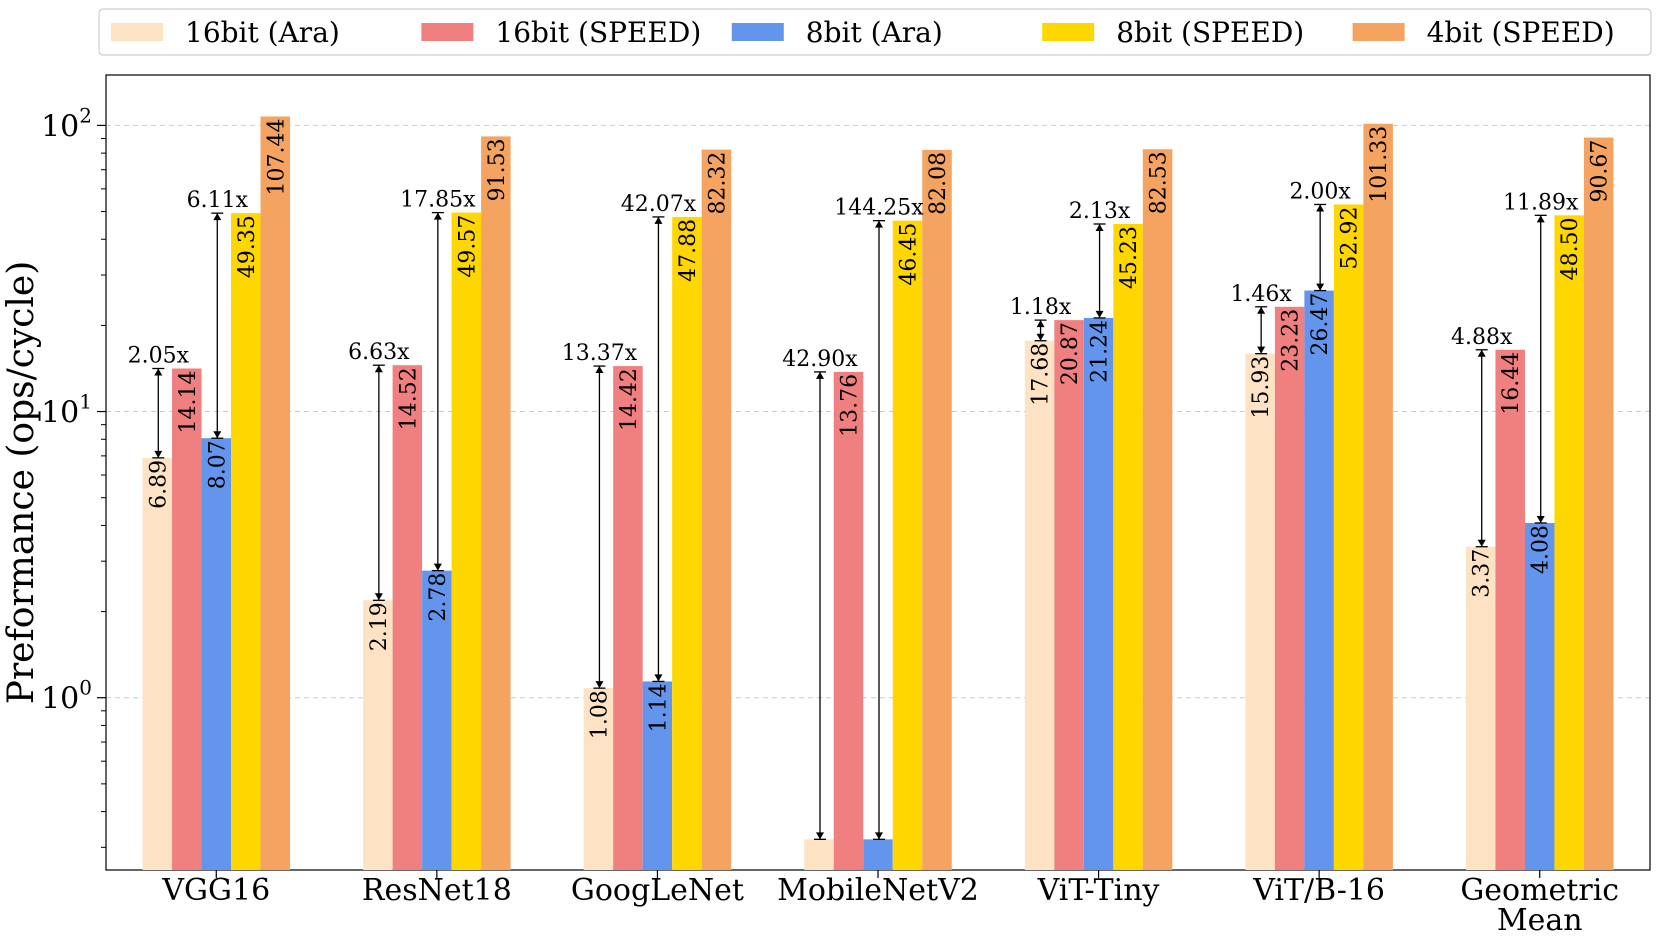 This screenshot has width=1661, height=937. Describe the element at coordinates (1482, 573) in the screenshot. I see `bar-value-label: 3.37` at that location.